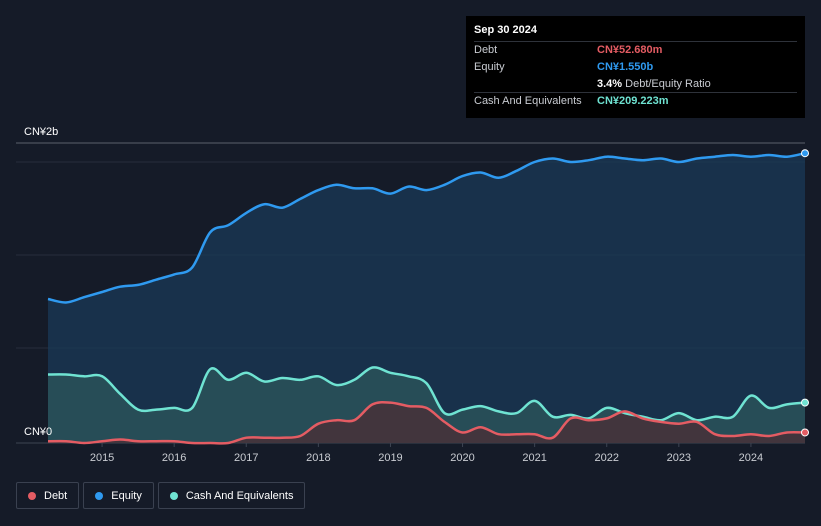 The image size is (821, 526). Describe the element at coordinates (805, 432) in the screenshot. I see `debt-end-marker` at that location.